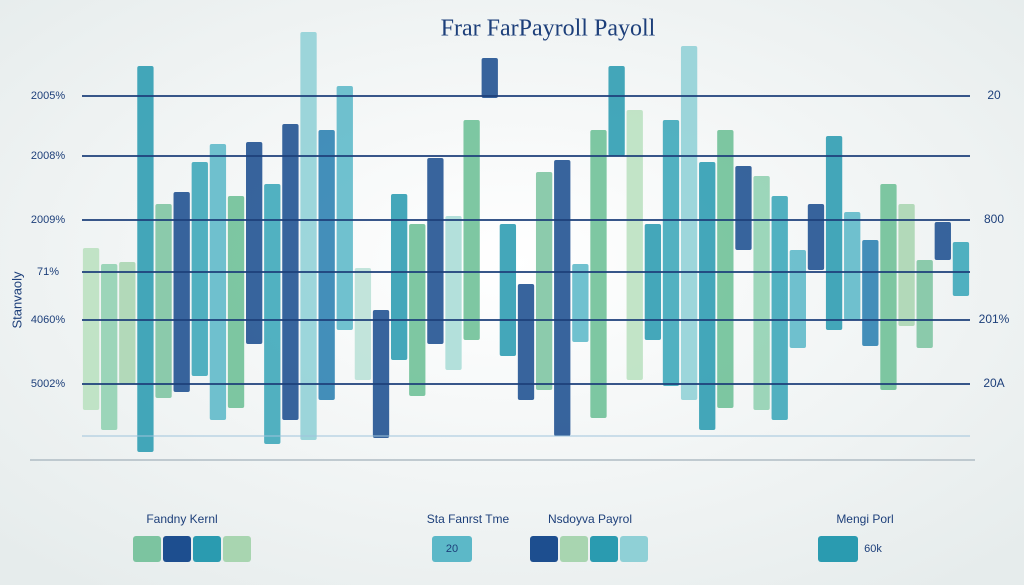 The image size is (1024, 585). What do you see at coordinates (48, 320) in the screenshot?
I see `left-label: 4060%` at bounding box center [48, 320].